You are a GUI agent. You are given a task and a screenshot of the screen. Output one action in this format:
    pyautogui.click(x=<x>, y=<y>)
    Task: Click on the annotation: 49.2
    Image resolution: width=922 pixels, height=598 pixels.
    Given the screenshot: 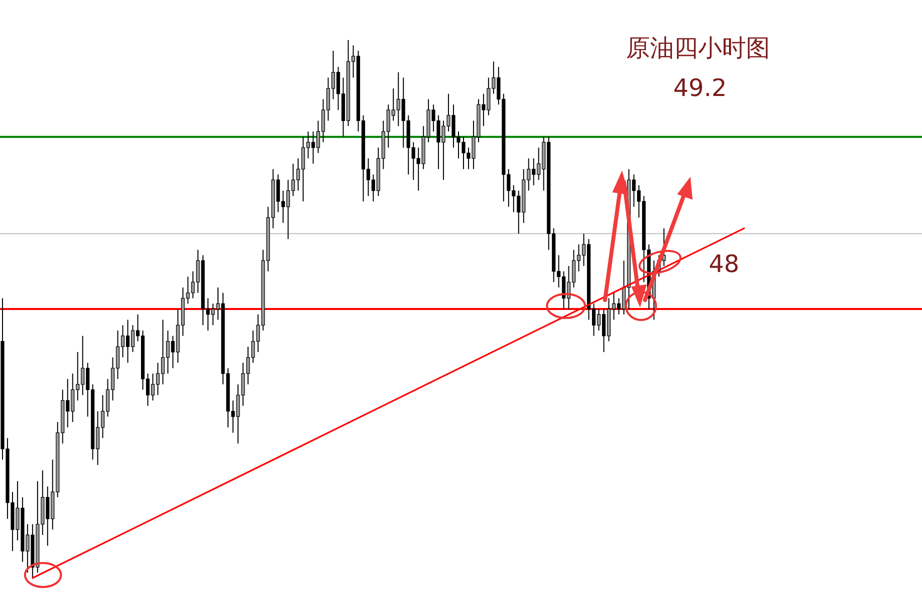 What is the action you would take?
    pyautogui.click(x=700, y=88)
    